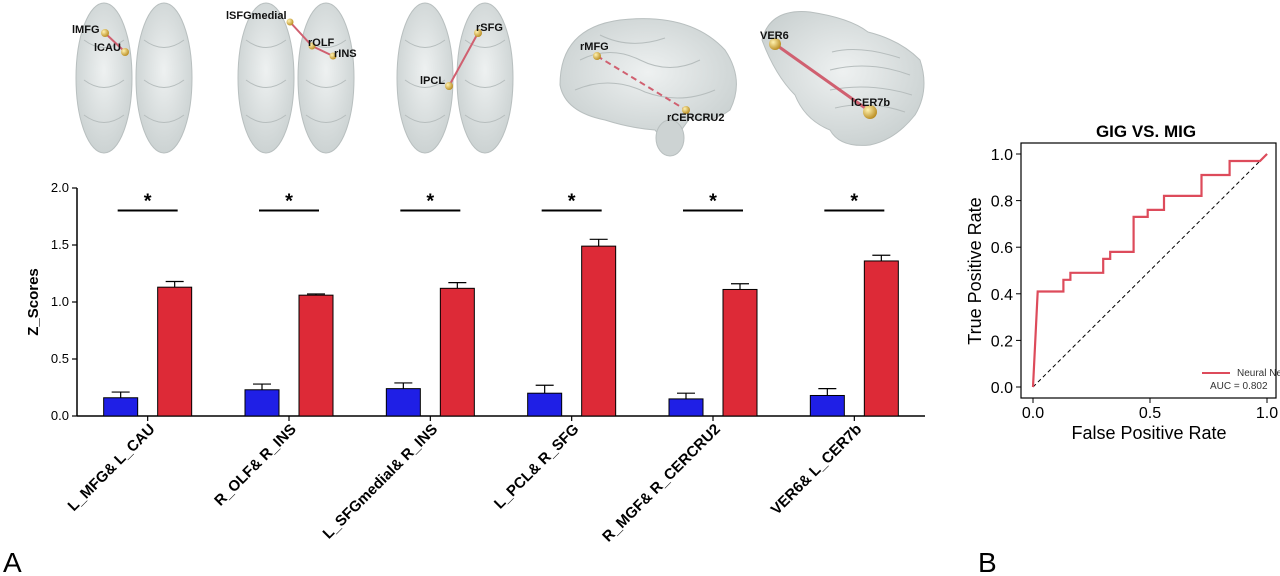 This screenshot has width=1280, height=576. What do you see at coordinates (1002, 202) in the screenshot?
I see `roc-y-tick-label: 0.8` at bounding box center [1002, 202].